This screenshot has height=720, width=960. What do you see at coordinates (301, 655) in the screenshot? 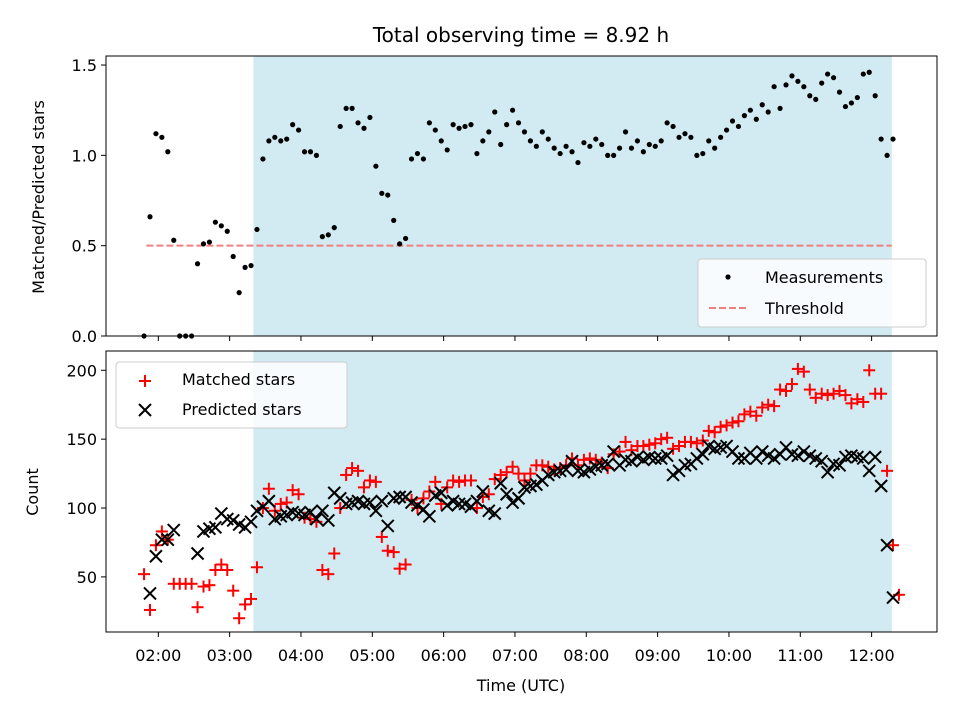
I see `x-tick-label: 04:00` at bounding box center [301, 655].